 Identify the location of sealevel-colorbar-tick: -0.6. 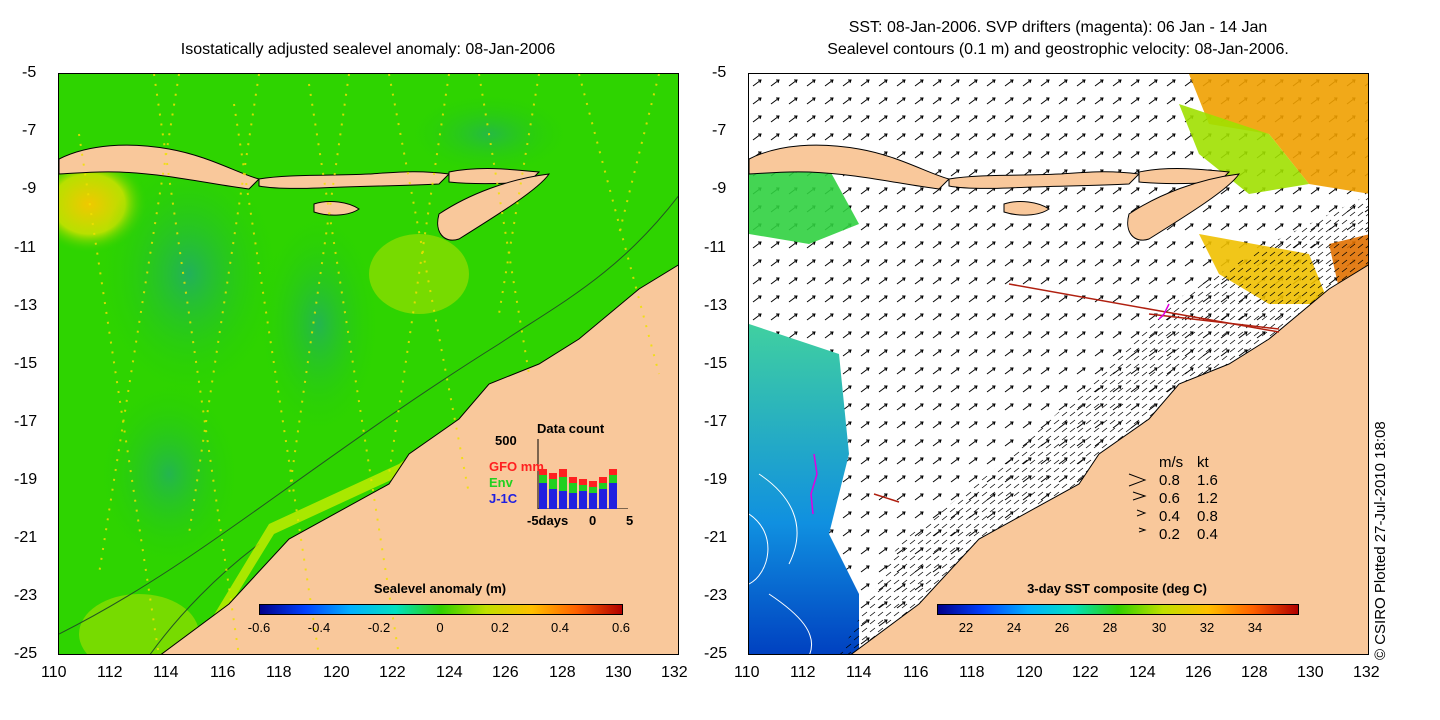
(259, 627).